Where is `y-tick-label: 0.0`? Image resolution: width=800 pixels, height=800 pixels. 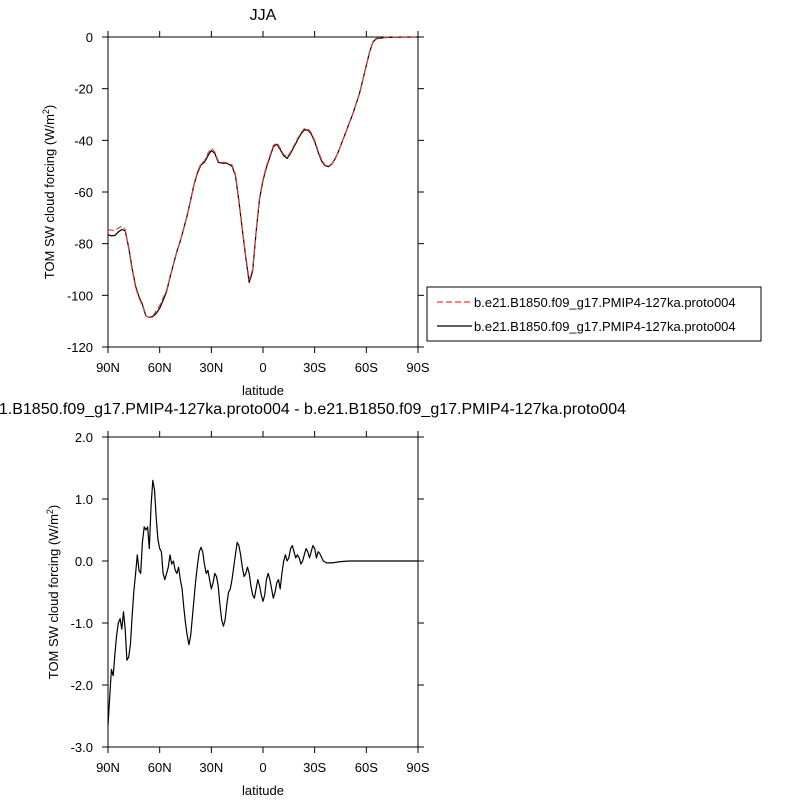 y-tick-label: 0.0 is located at coordinates (84, 561).